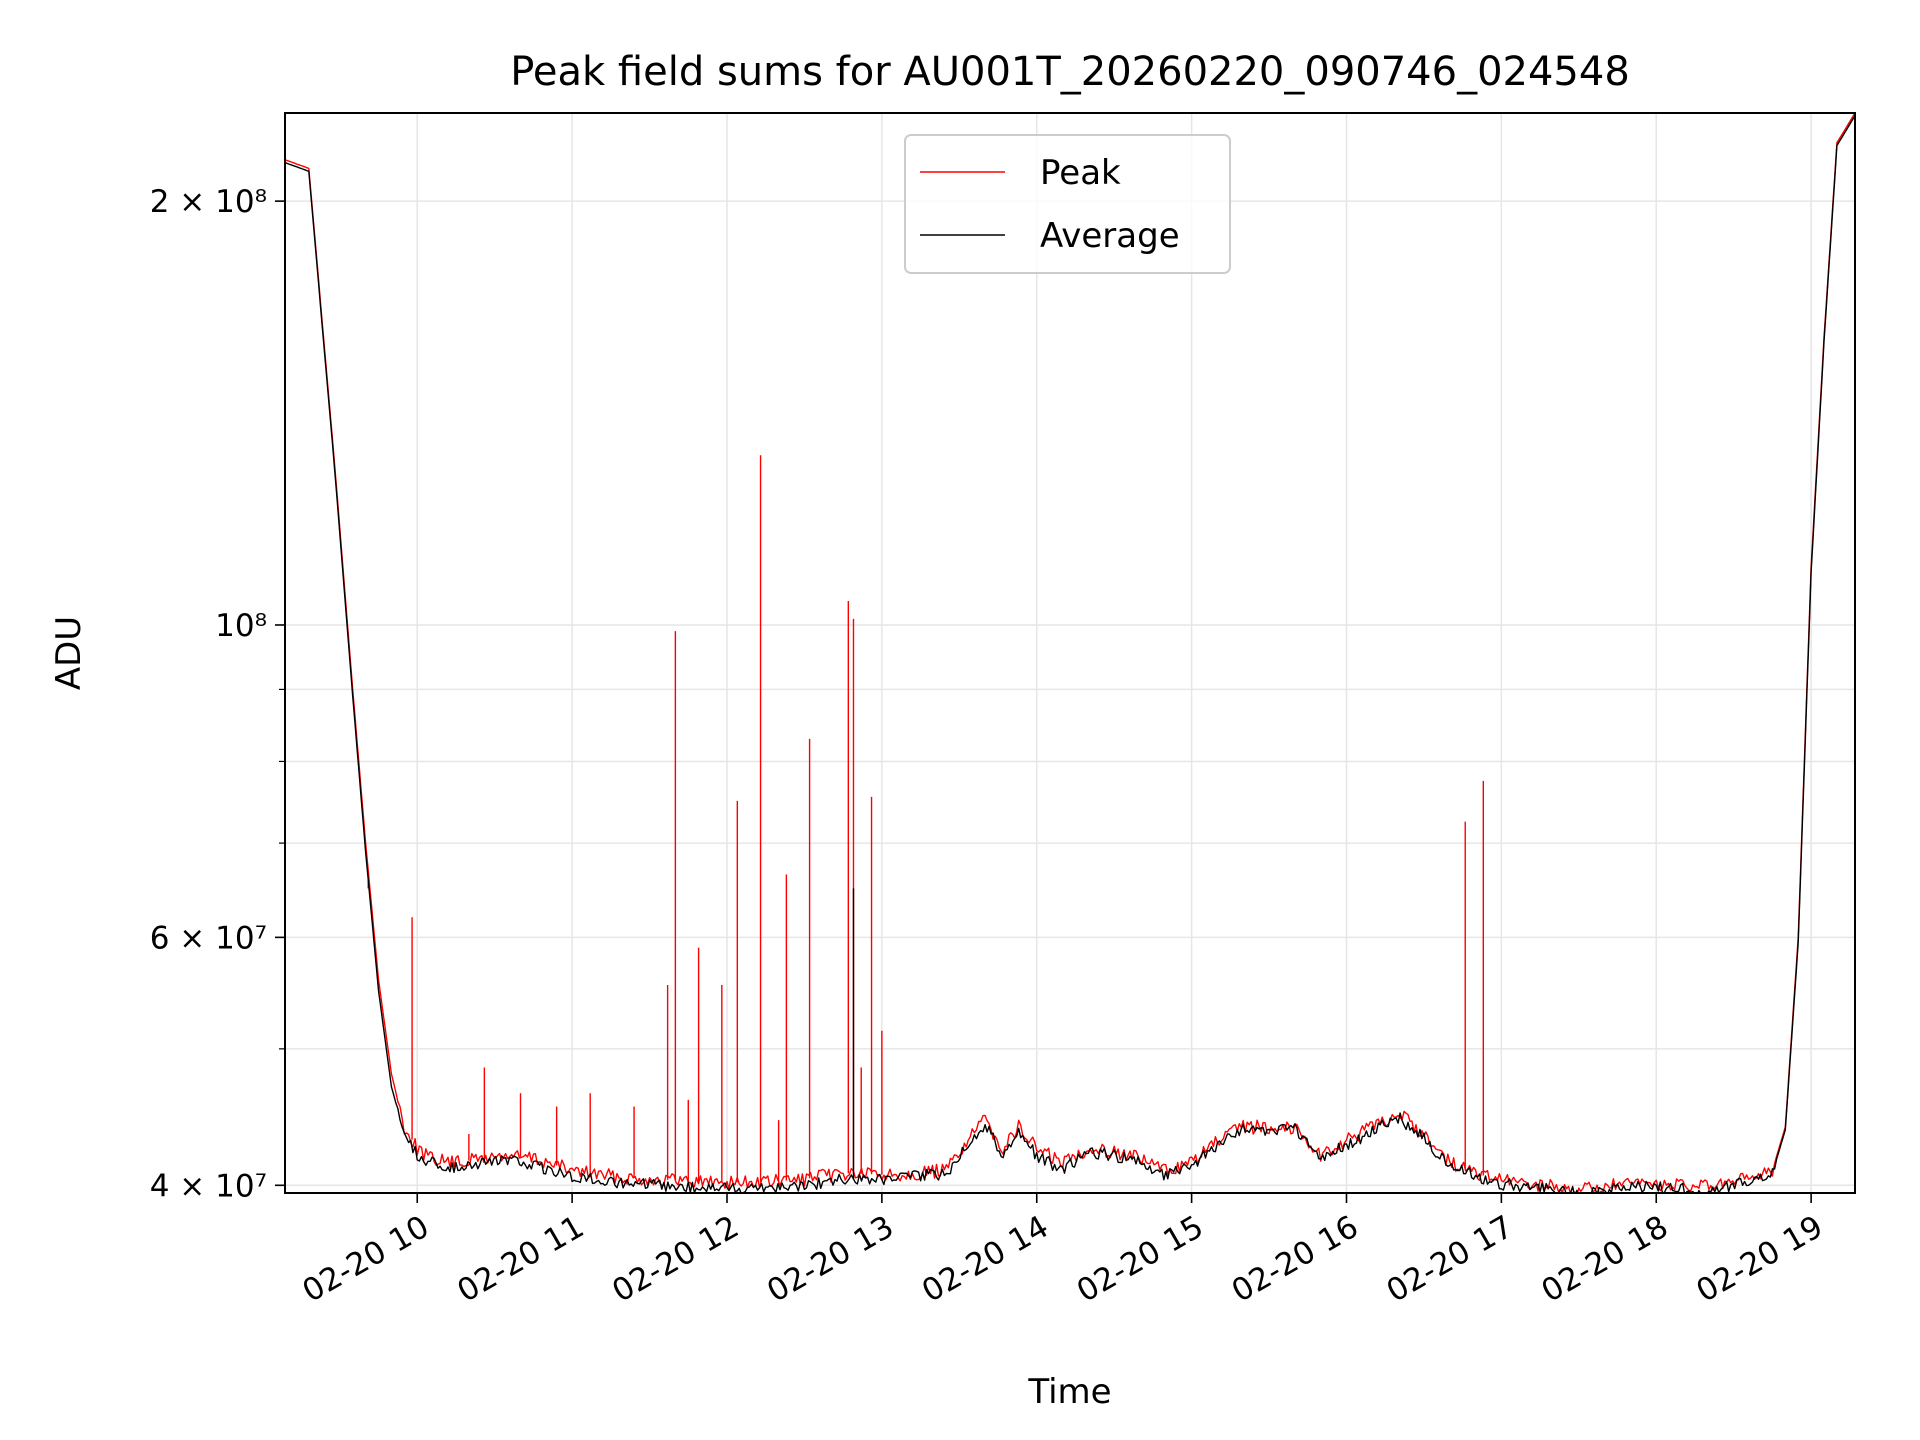 This screenshot has width=1920, height=1440. What do you see at coordinates (1080, 173) in the screenshot?
I see `legend-label-peak: Peak` at bounding box center [1080, 173].